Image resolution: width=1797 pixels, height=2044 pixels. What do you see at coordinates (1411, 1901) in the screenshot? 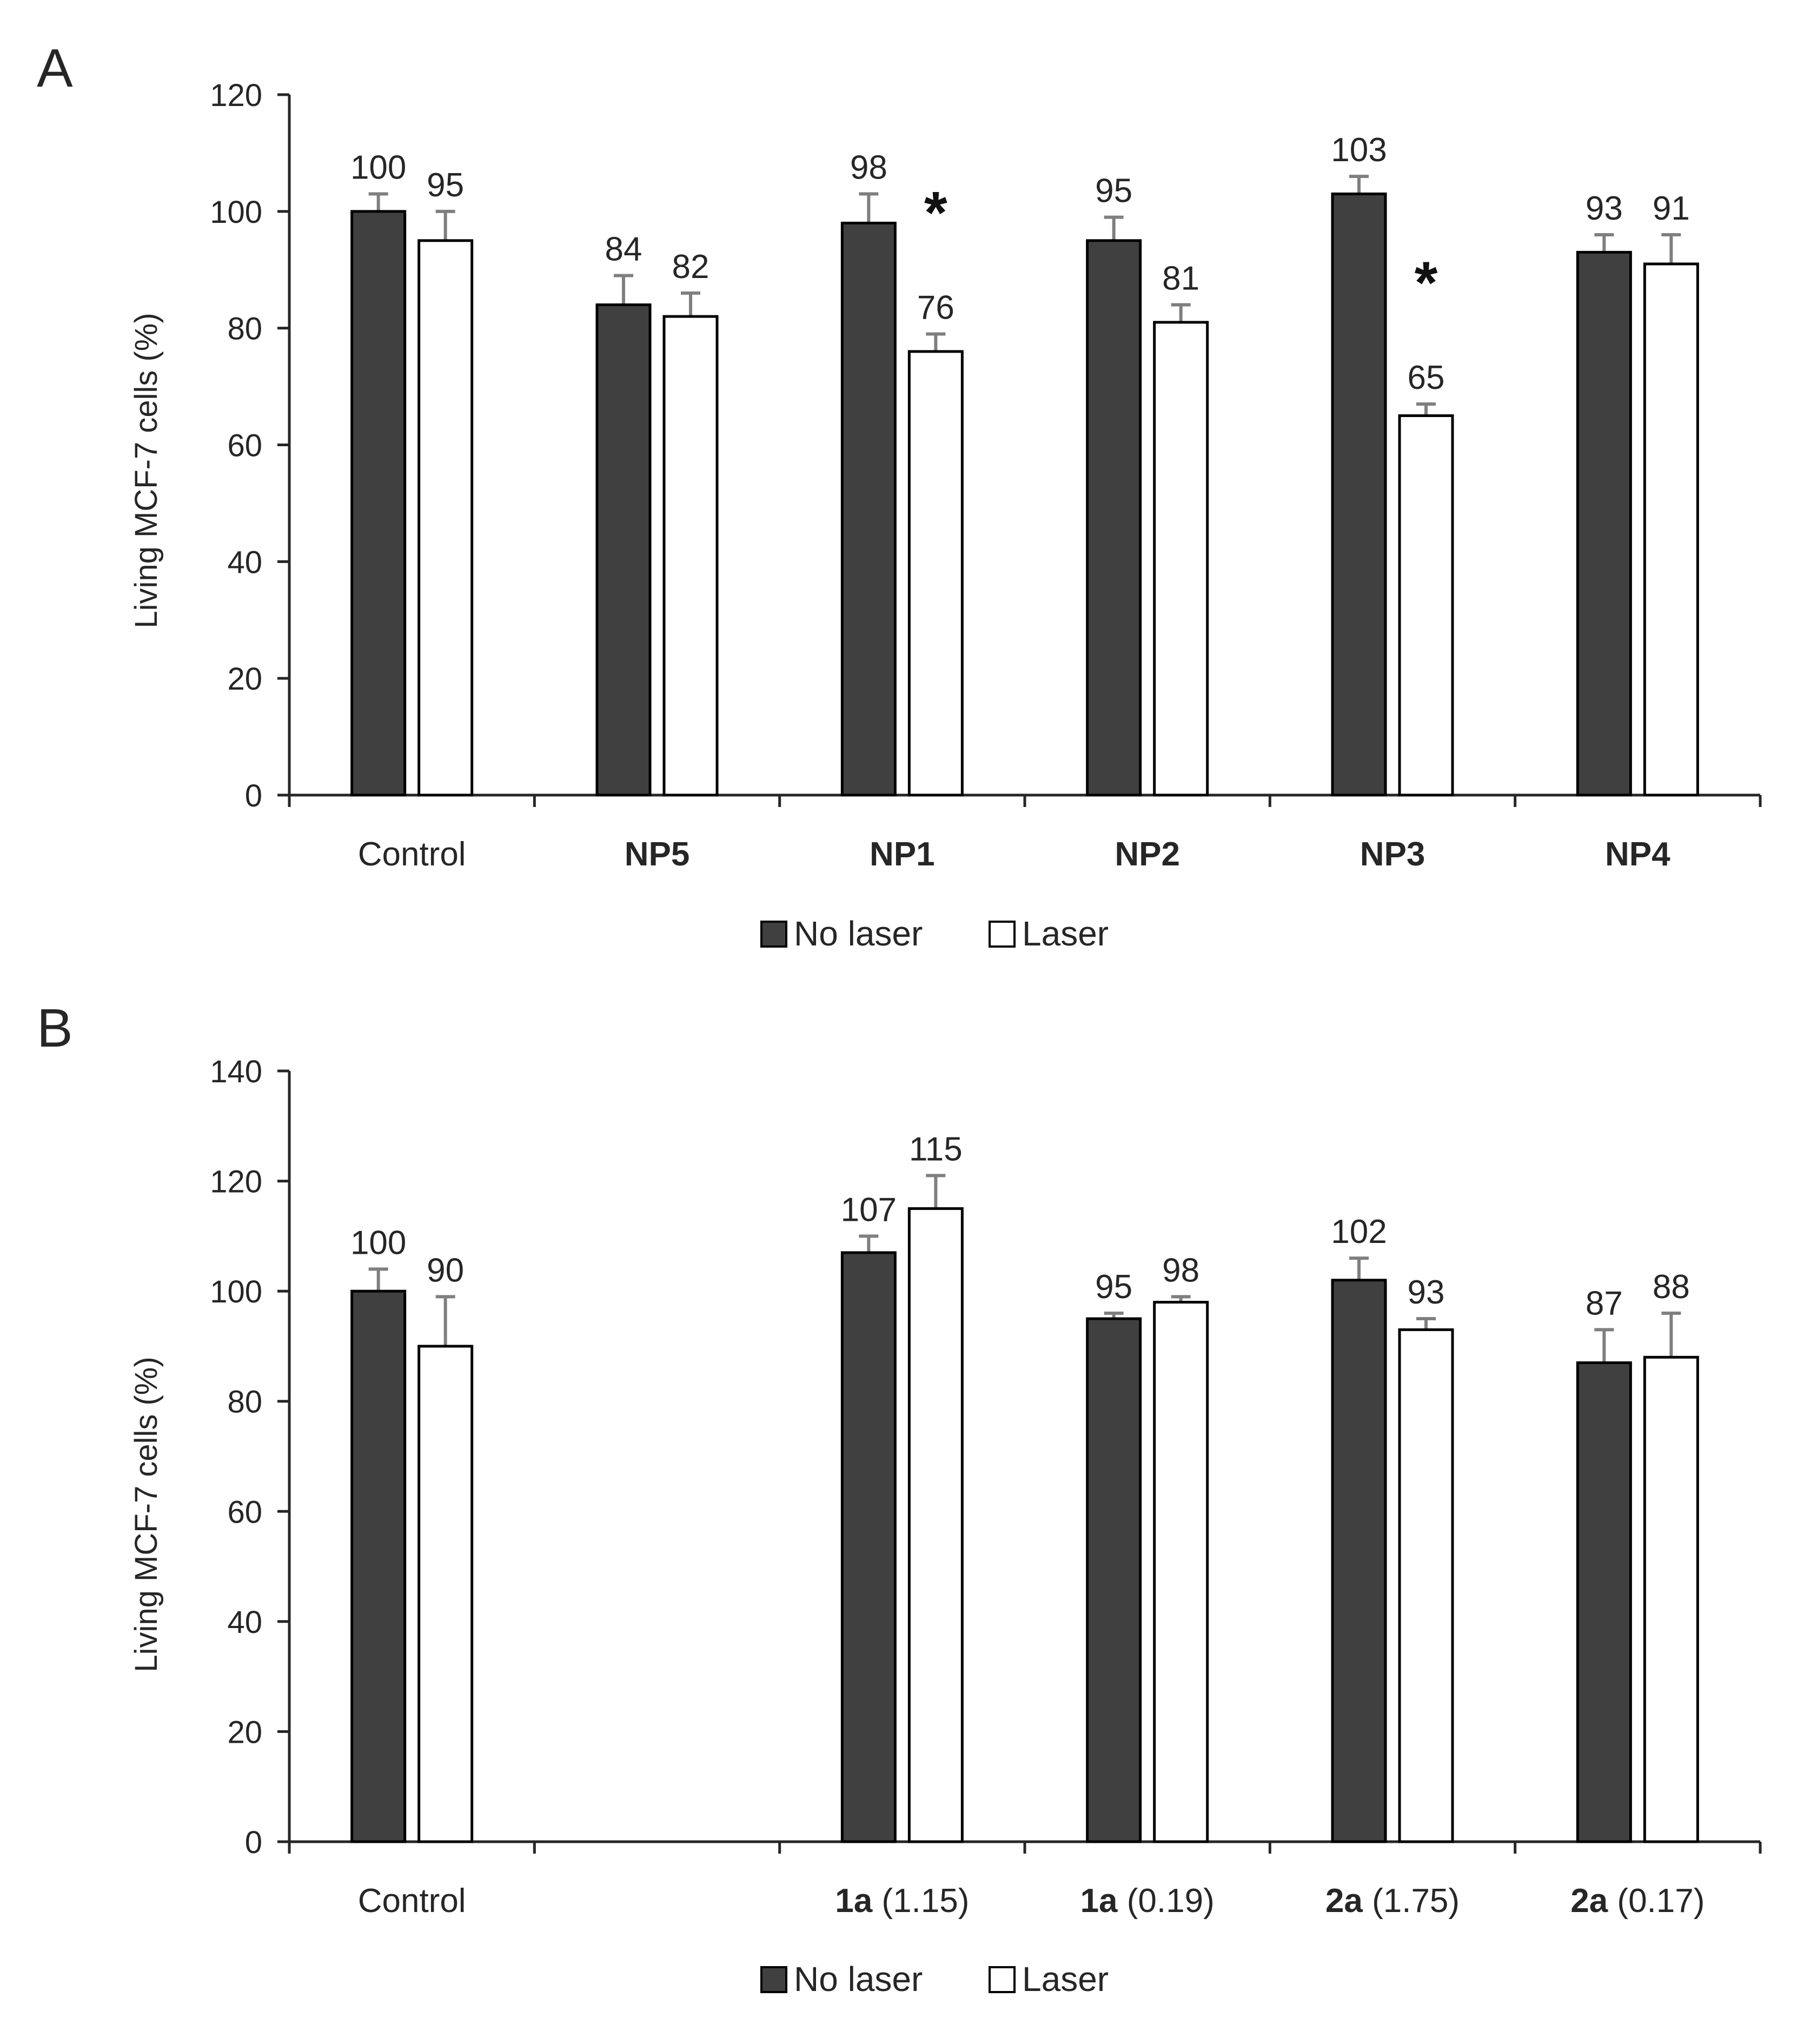
I see `category-label-suffix: (1.75)` at bounding box center [1411, 1901].